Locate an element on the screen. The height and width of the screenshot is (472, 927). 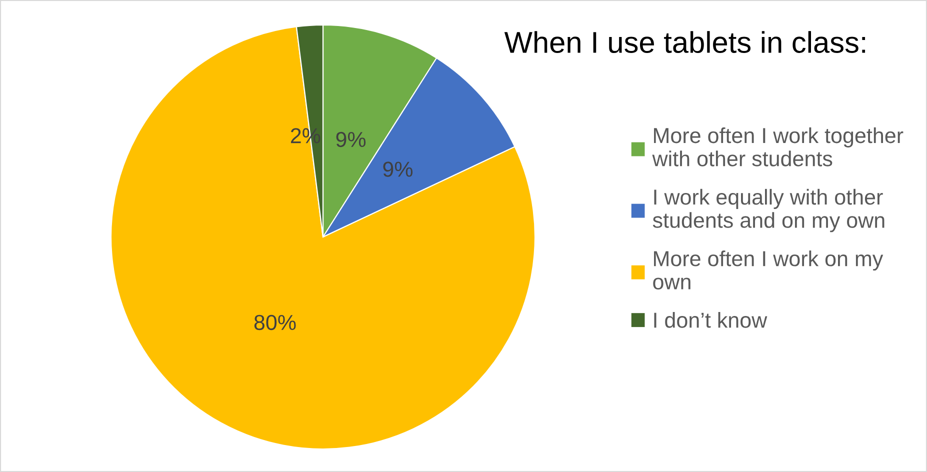
legend-label: More often I work together with other students is located at coordinates (778, 146).